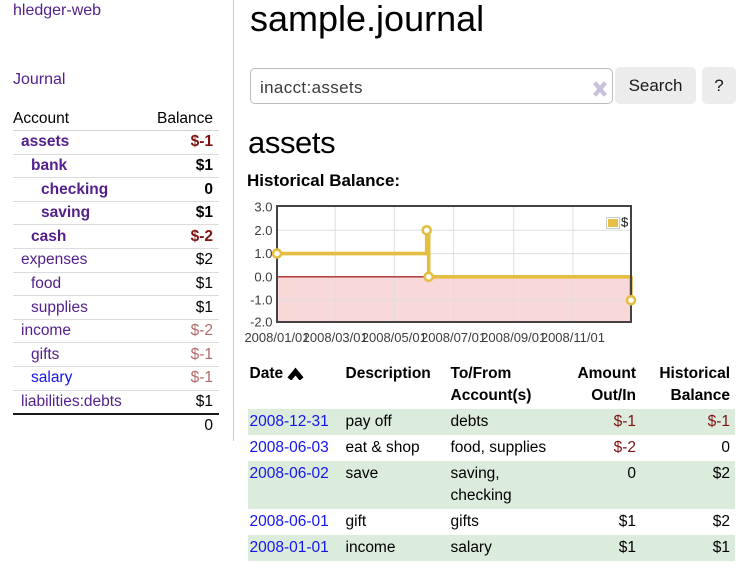  Describe the element at coordinates (335, 337) in the screenshot. I see `svg-text: 2008/03/01` at that location.